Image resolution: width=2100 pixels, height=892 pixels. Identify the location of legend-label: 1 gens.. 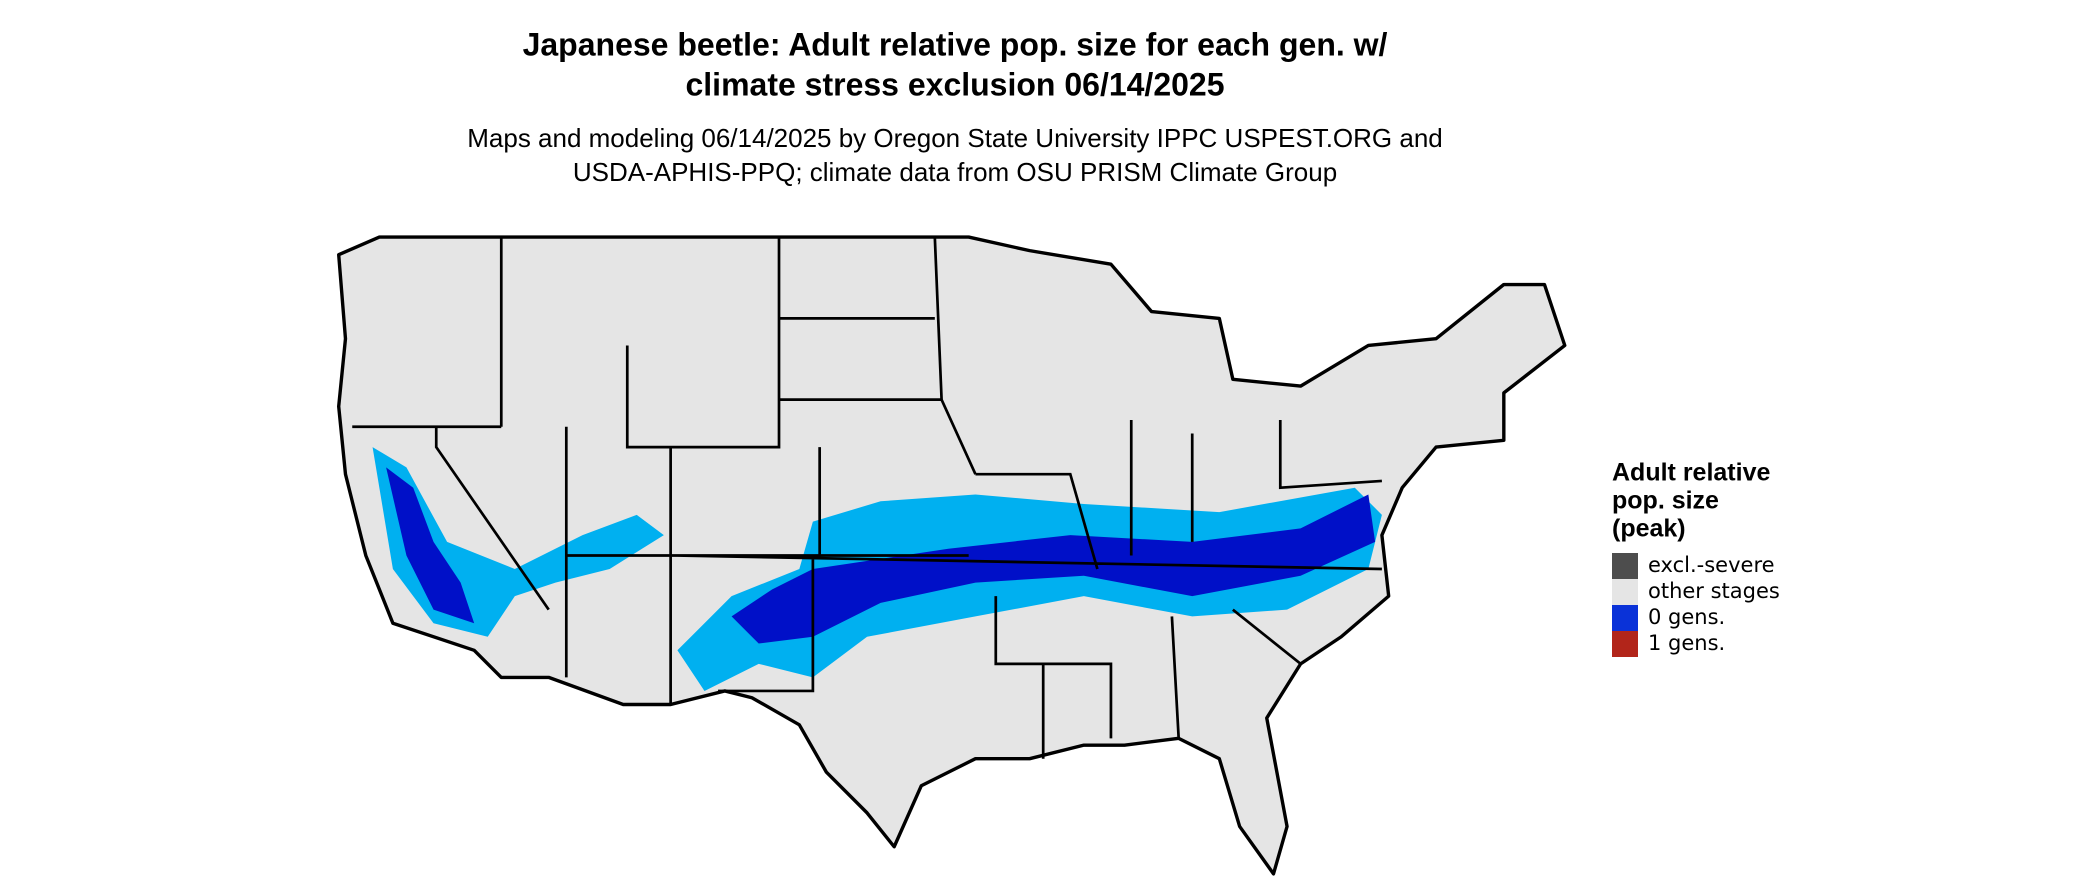
(1686, 643).